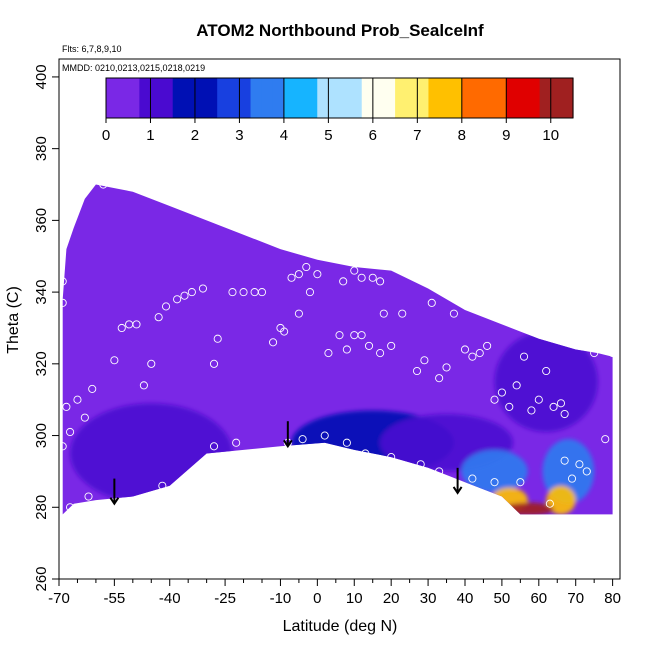 Image resolution: width=650 pixels, height=650 pixels. I want to click on x-tick-label: 60, so click(538, 598).